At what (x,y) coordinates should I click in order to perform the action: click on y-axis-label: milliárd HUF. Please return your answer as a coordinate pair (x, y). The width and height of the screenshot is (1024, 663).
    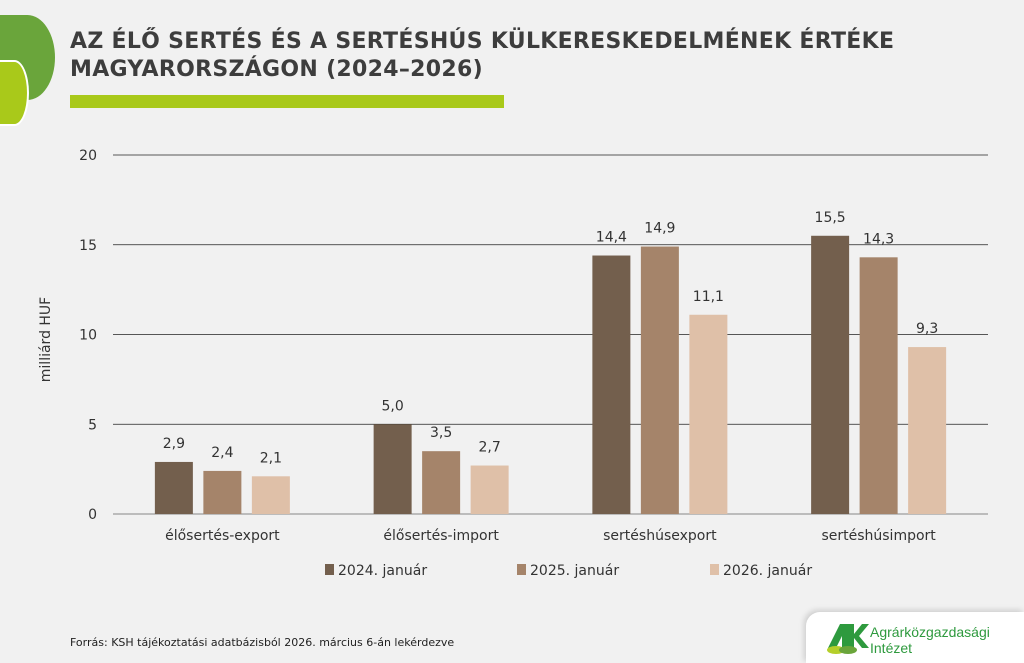
    Looking at the image, I should click on (46, 339).